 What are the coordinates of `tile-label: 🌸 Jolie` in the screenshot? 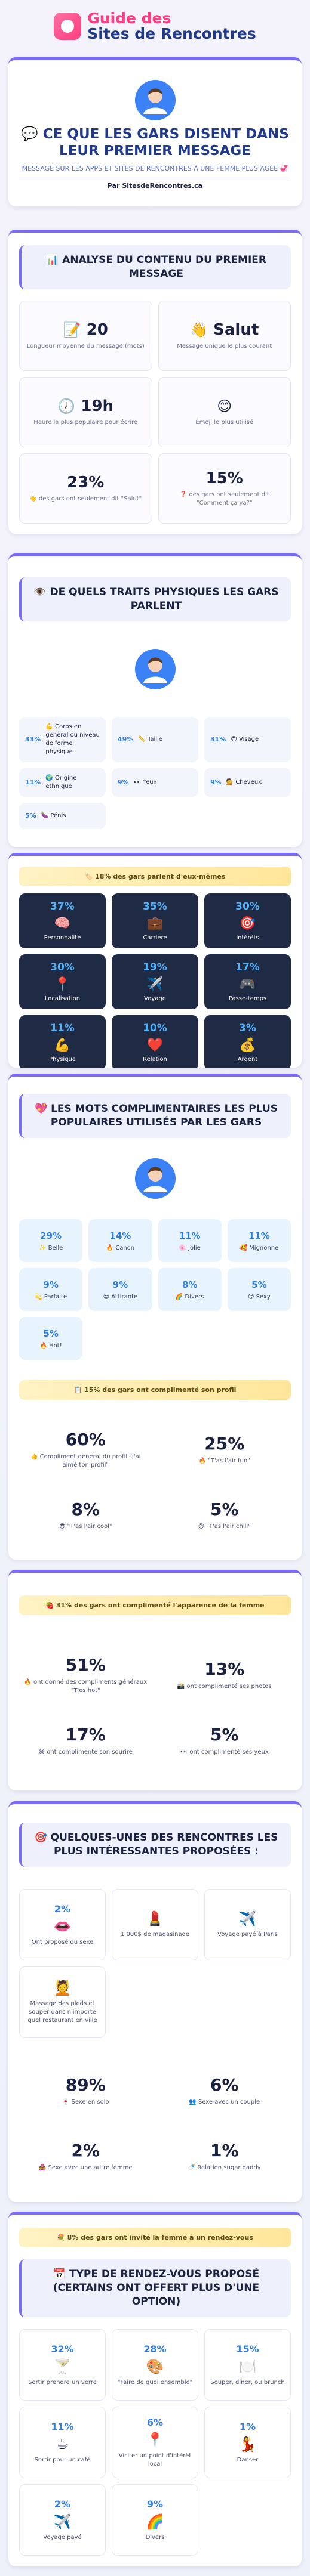 It's located at (190, 1247).